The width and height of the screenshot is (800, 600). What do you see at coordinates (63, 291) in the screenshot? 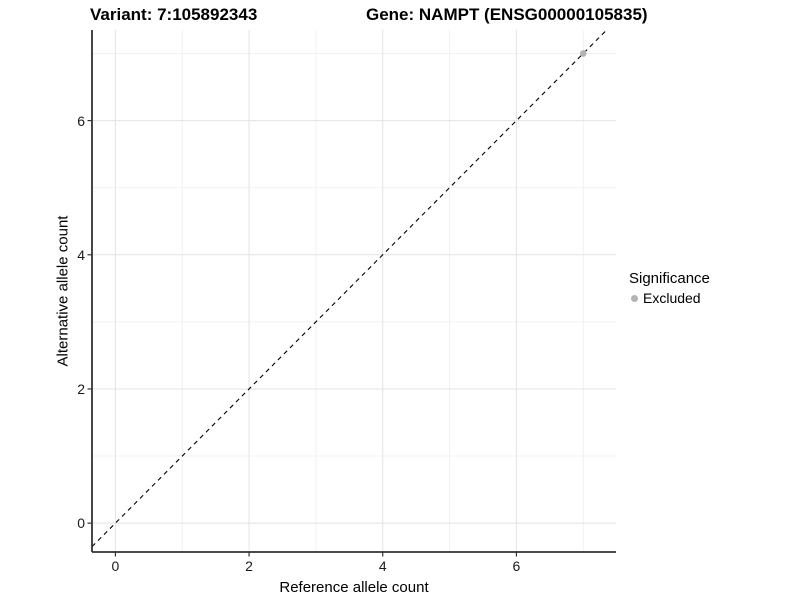
I see `y-axis-label: Alternative allele count` at bounding box center [63, 291].